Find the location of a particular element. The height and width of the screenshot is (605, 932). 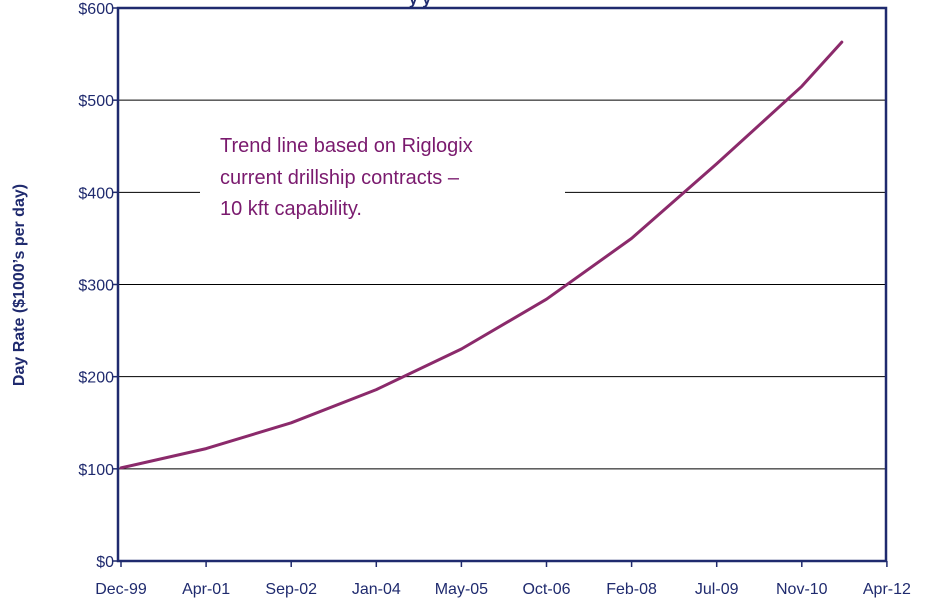

annotation-line-1: Trend line based on Riglogix is located at coordinates (346, 146).